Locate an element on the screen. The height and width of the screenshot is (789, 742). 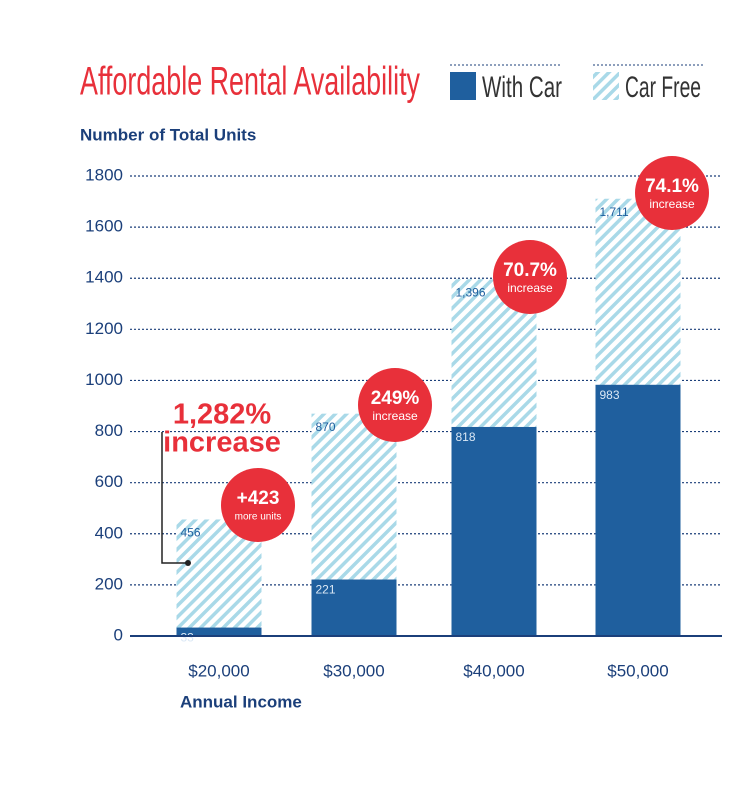
y-tick-label: 1800 is located at coordinates (104, 174).